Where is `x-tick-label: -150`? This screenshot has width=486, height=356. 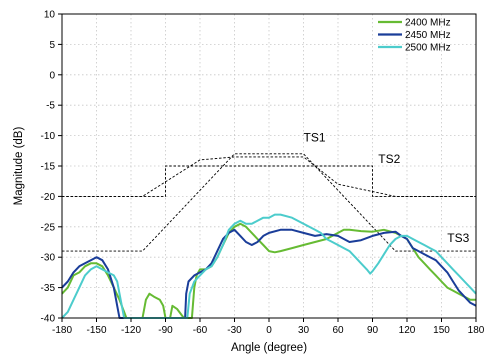
x-tick-label: -150 is located at coordinates (96, 330).